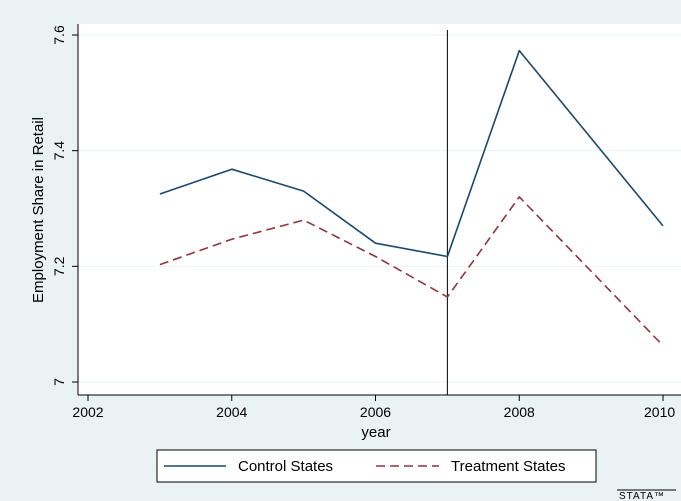  What do you see at coordinates (375, 412) in the screenshot?
I see `x-tick-label: 2006` at bounding box center [375, 412].